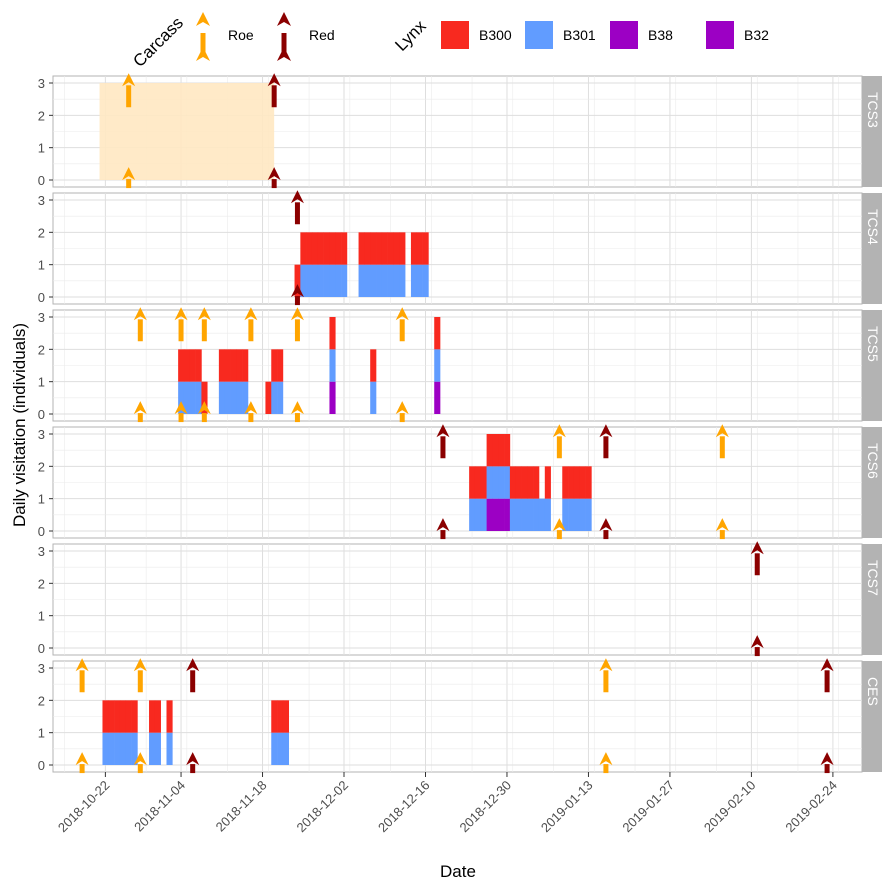 The width and height of the screenshot is (883, 886). Describe the element at coordinates (241, 35) in the screenshot. I see `legend-carcass-label: Roe` at that location.